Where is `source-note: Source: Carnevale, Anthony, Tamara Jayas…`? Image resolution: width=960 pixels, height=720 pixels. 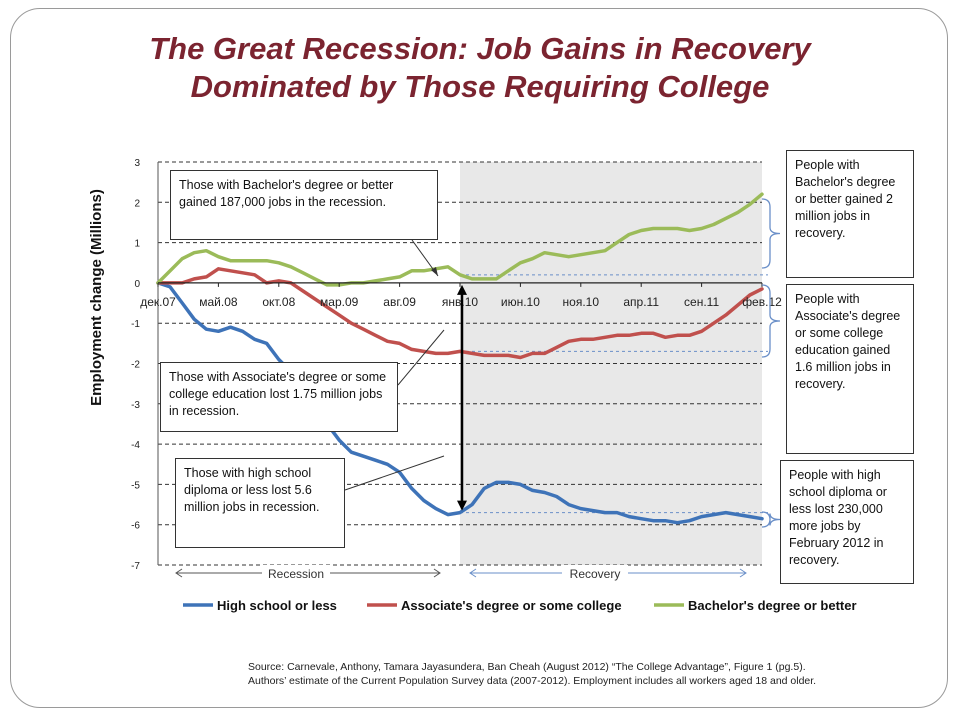 source-note: Source: Carnevale, Anthony, Tamara Jayas… is located at coordinates (598, 674).